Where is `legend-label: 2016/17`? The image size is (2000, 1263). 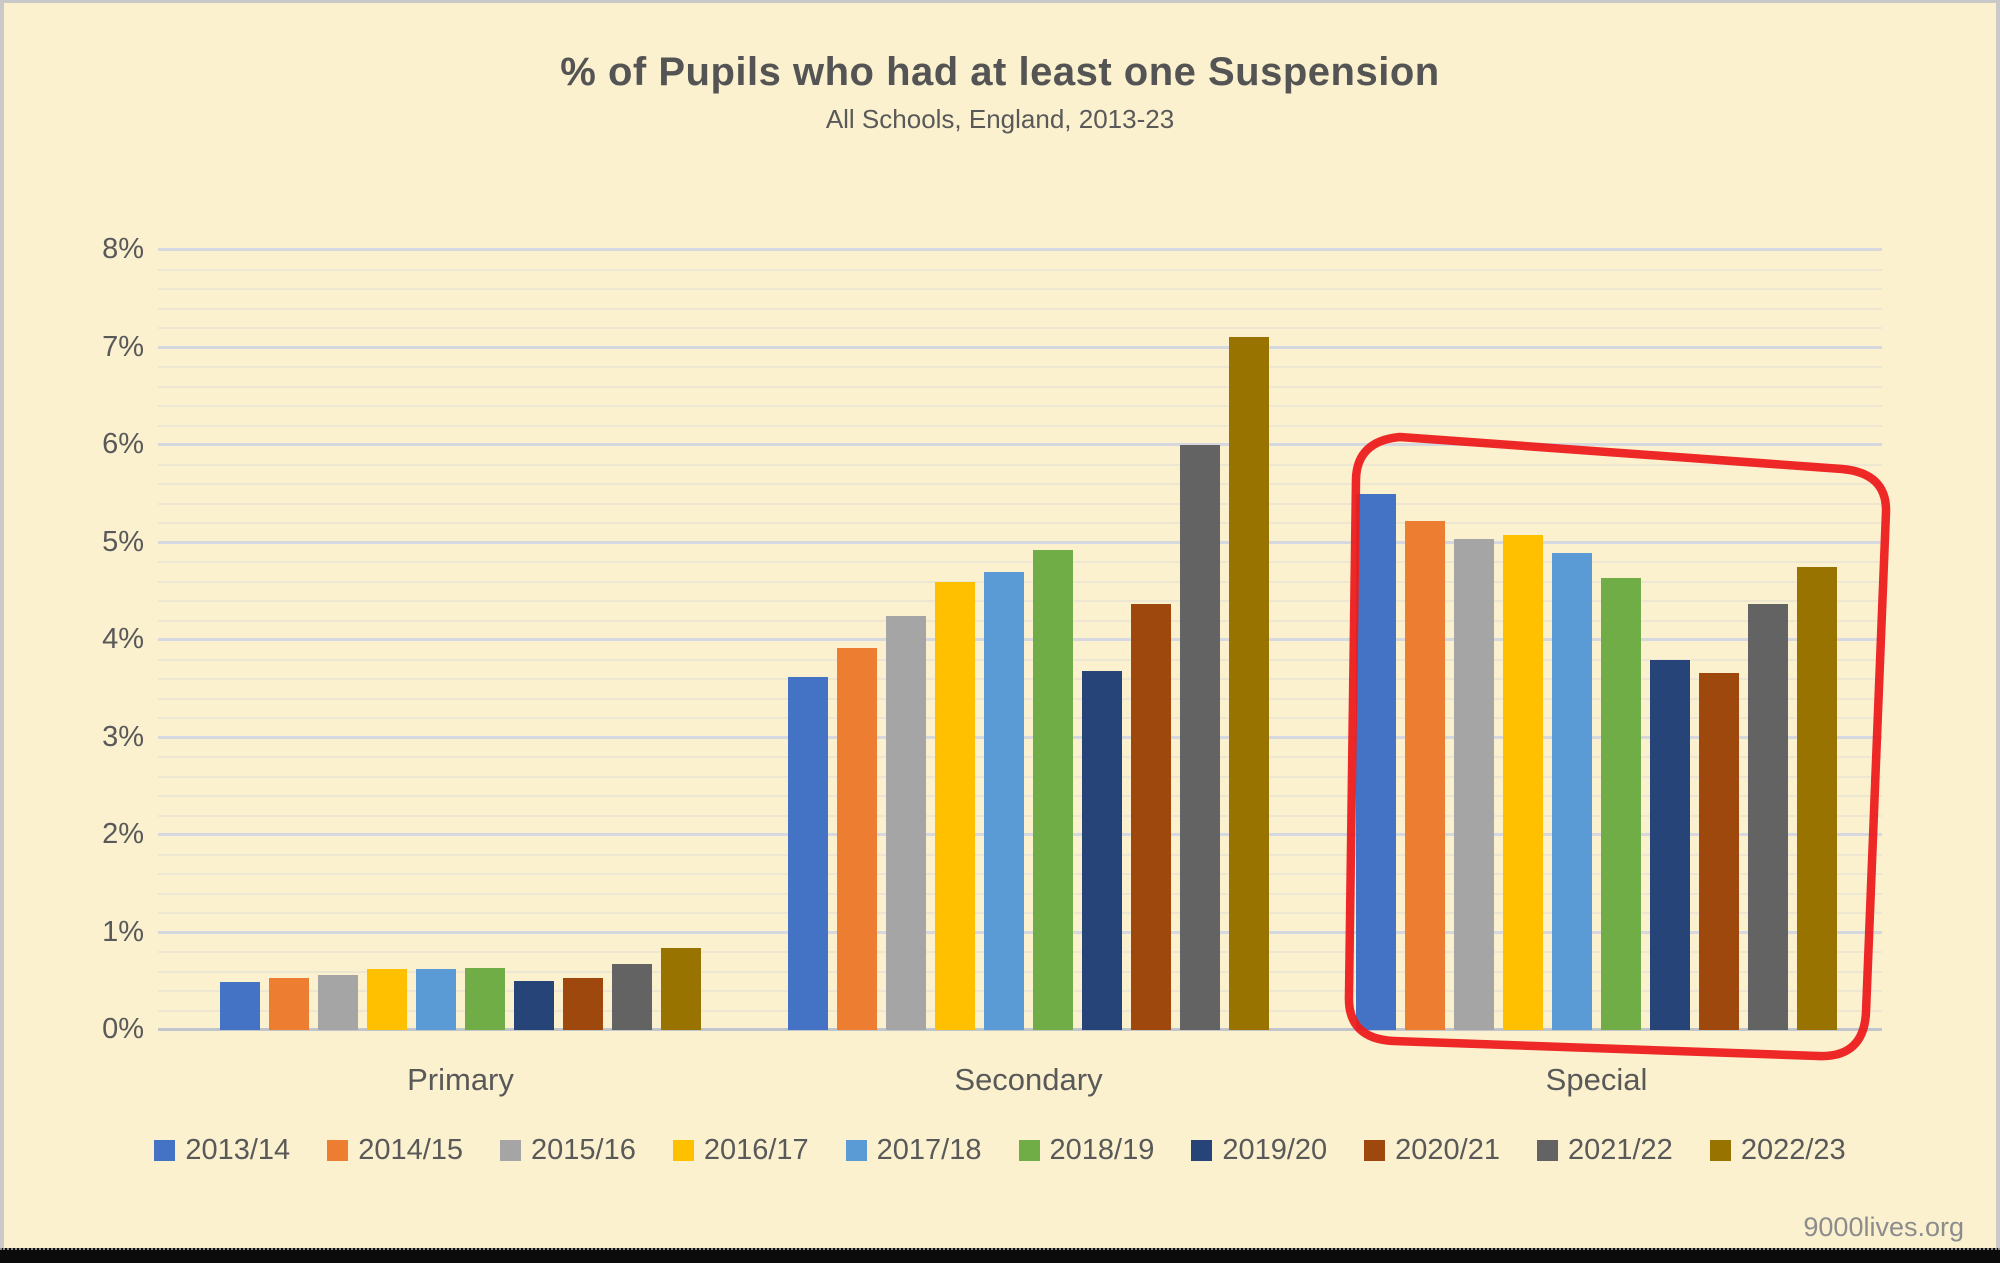
legend-label: 2016/17 is located at coordinates (756, 1150).